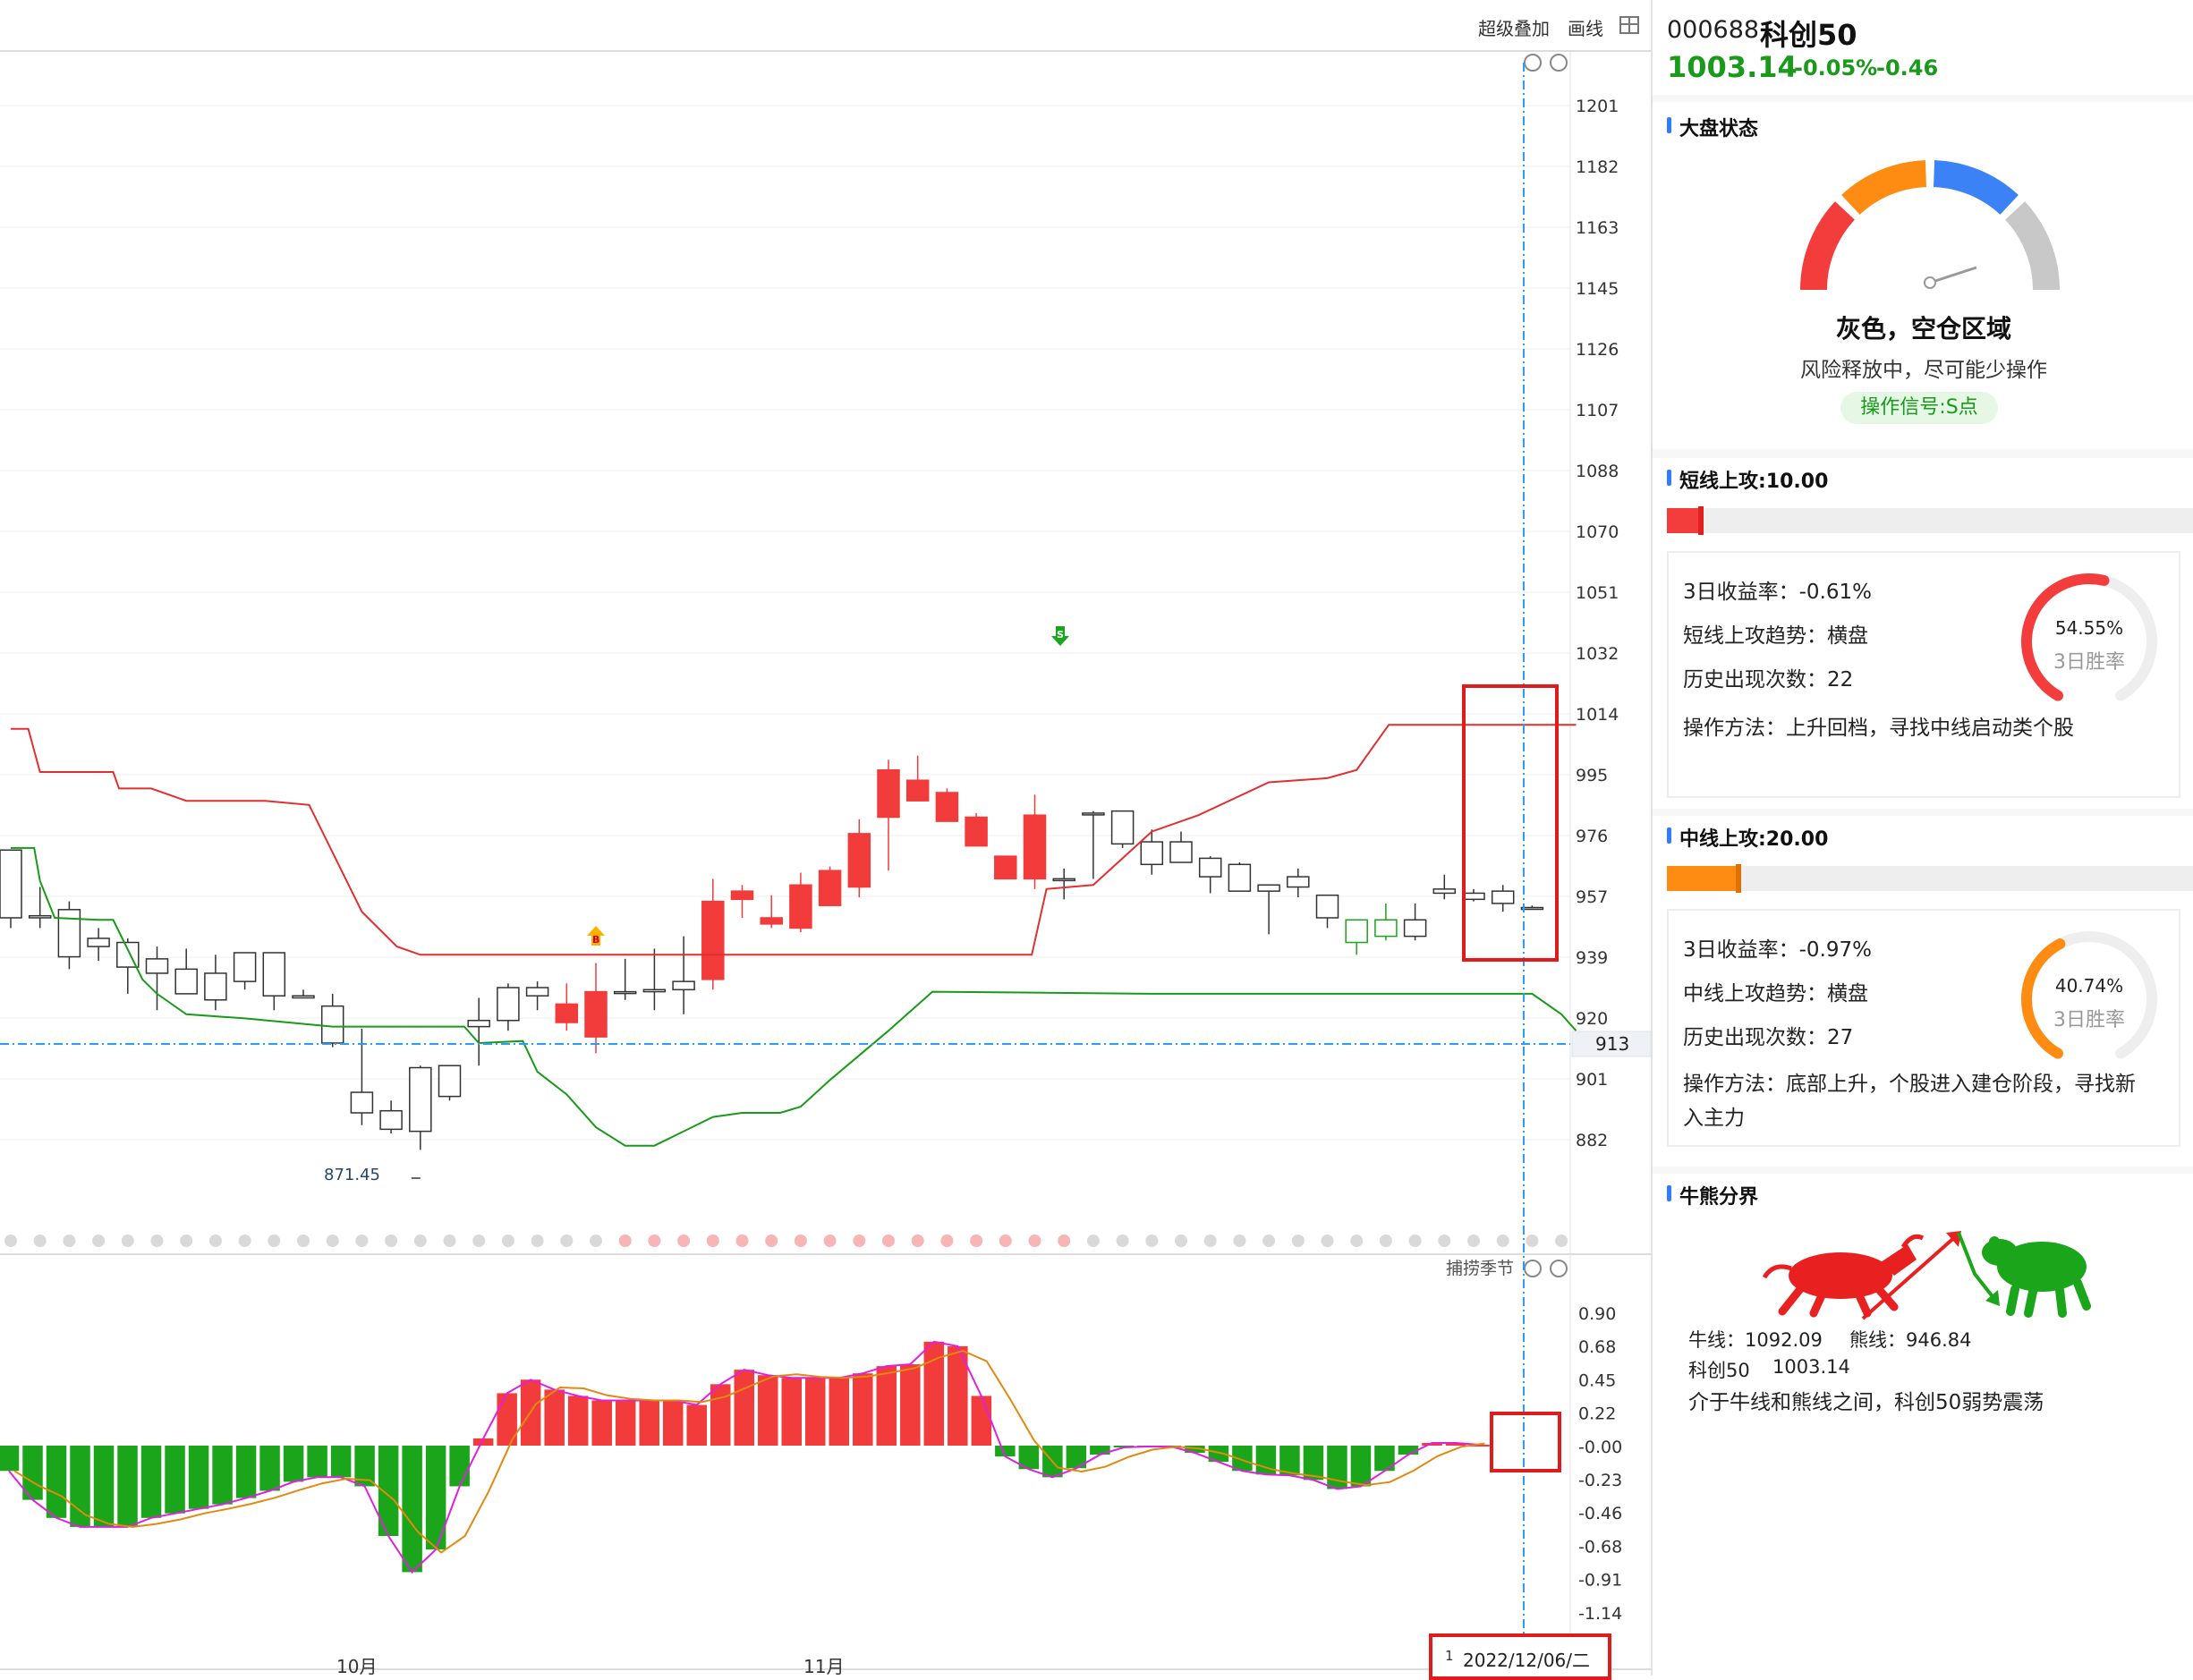  What do you see at coordinates (1480, 1268) in the screenshot?
I see `oscillator-name: 捕捞季节` at bounding box center [1480, 1268].